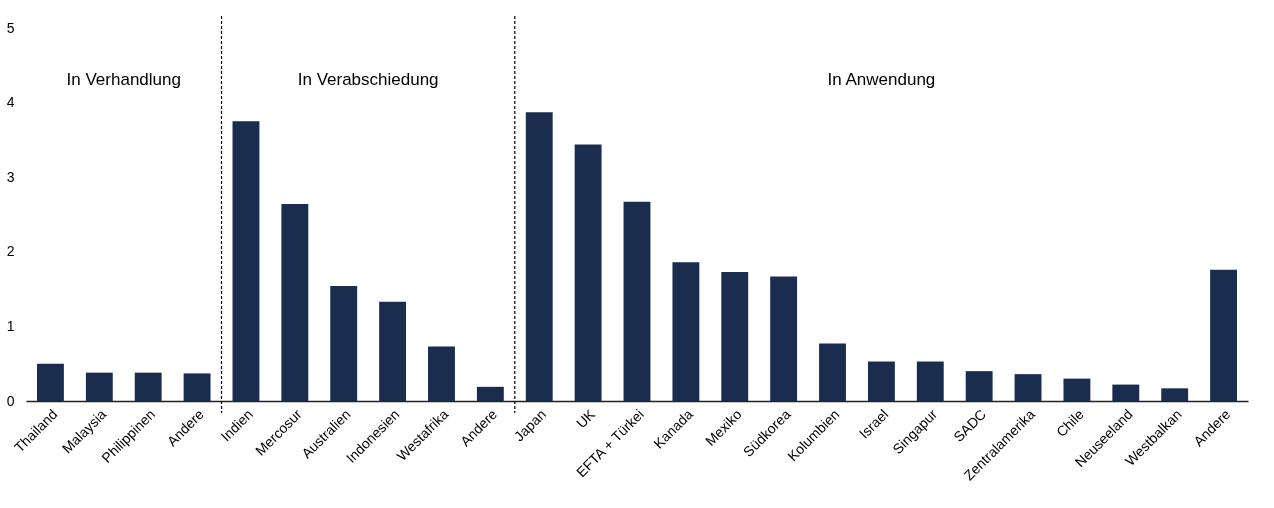 The height and width of the screenshot is (508, 1274). I want to click on y-tick-label: 2, so click(10, 251).